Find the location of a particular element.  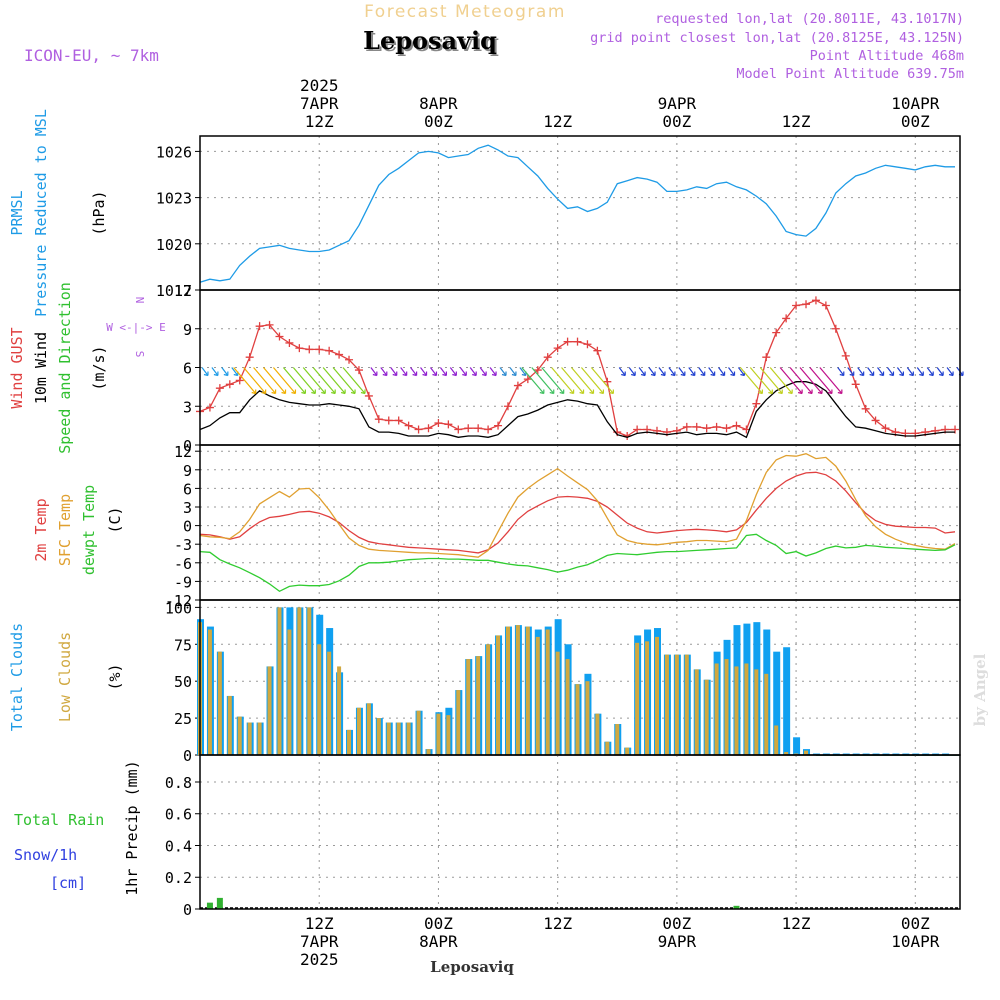

rain-legend: Total Rain is located at coordinates (59, 820).